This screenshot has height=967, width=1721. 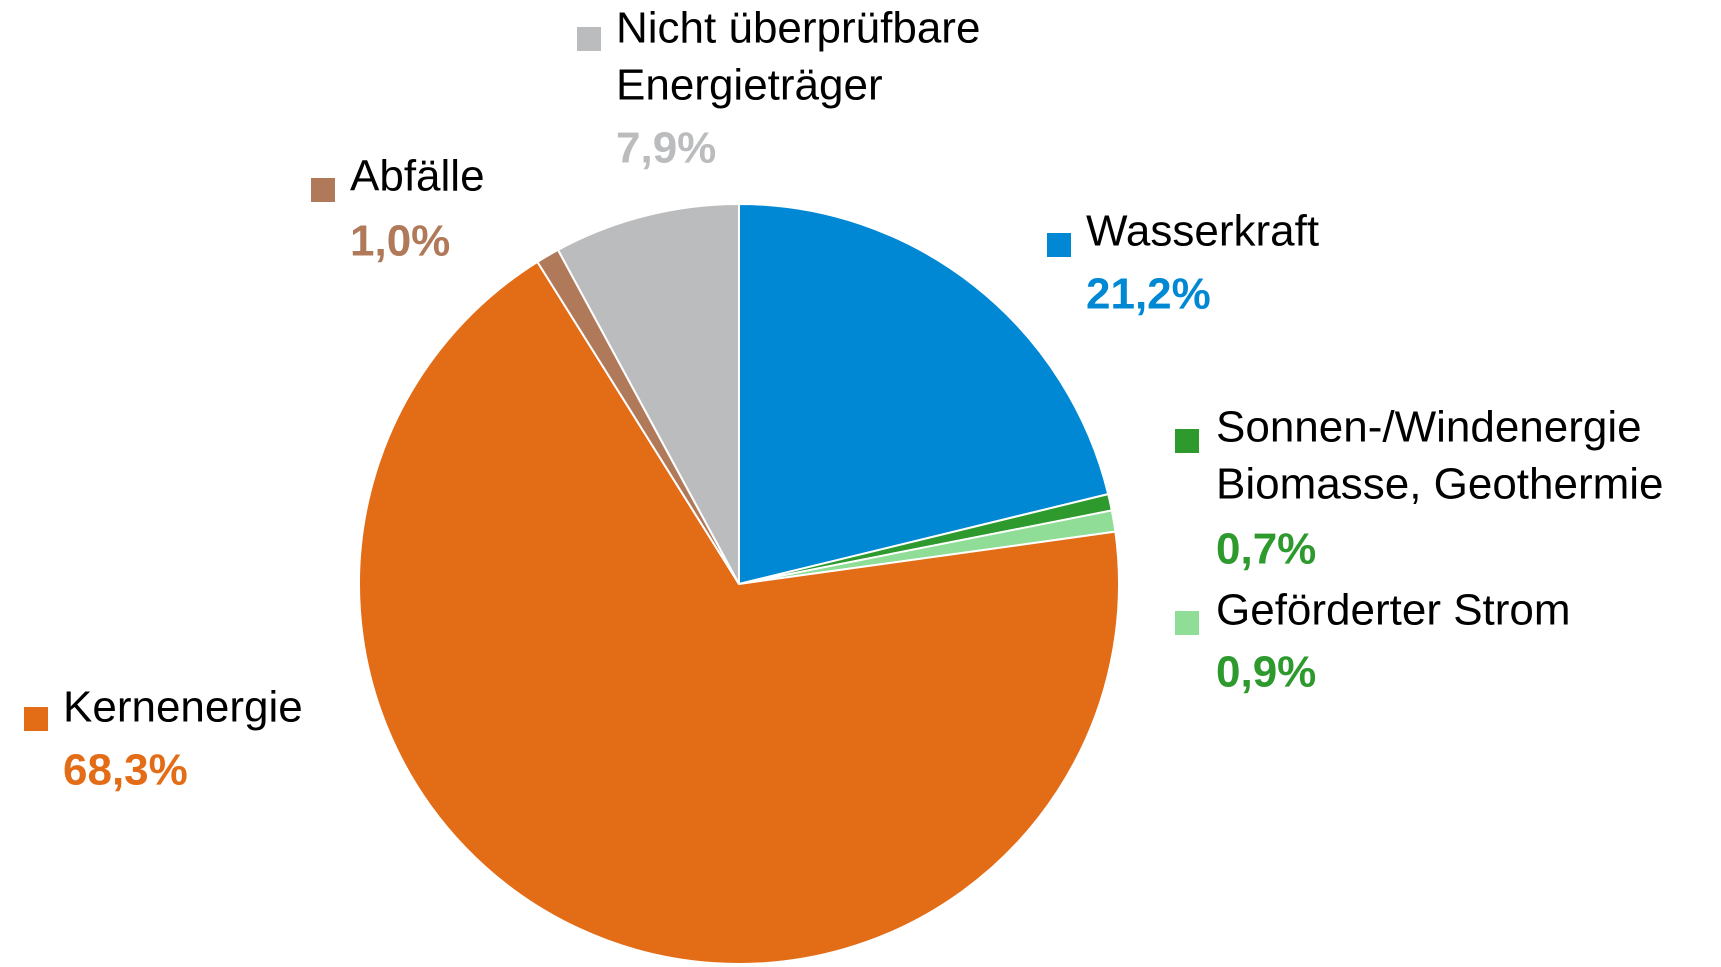 What do you see at coordinates (400, 241) in the screenshot?
I see `value-label: 1,0%` at bounding box center [400, 241].